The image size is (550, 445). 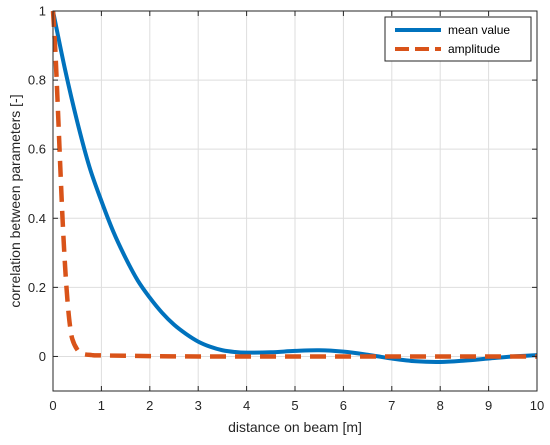 I want to click on x-tick-label: 4, so click(x=246, y=405).